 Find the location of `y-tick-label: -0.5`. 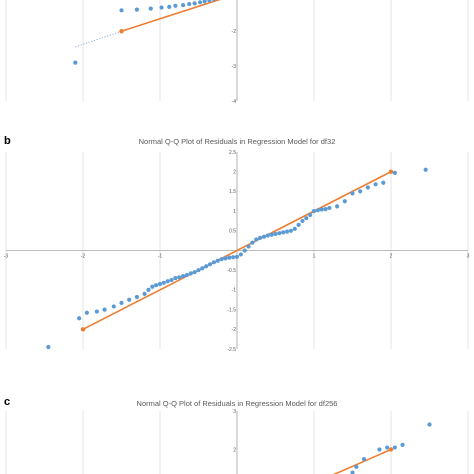

y-tick-label: -0.5 is located at coordinates (231, 271).